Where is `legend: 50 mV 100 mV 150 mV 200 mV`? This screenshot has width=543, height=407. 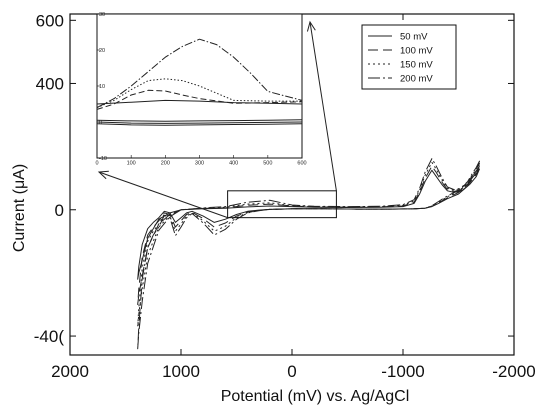
legend: 50 mV 100 mV 150 mV 200 mV is located at coordinates (409, 57).